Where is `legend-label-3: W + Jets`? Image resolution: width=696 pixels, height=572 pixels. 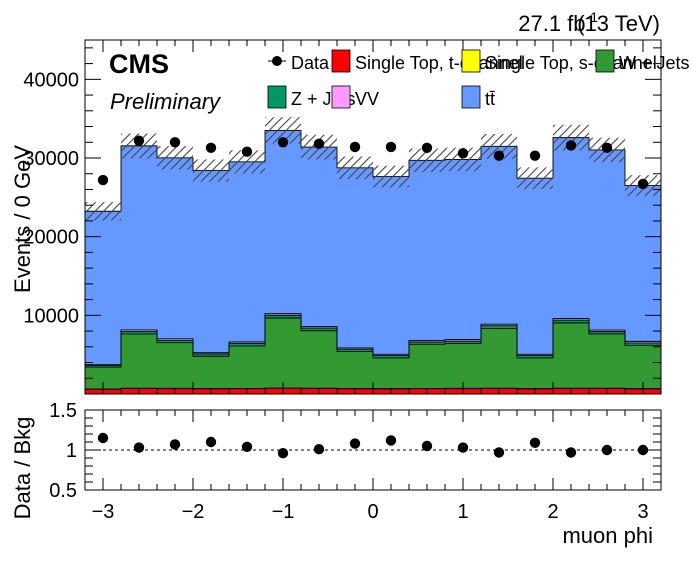 legend-label-3: W + Jets is located at coordinates (654, 63).